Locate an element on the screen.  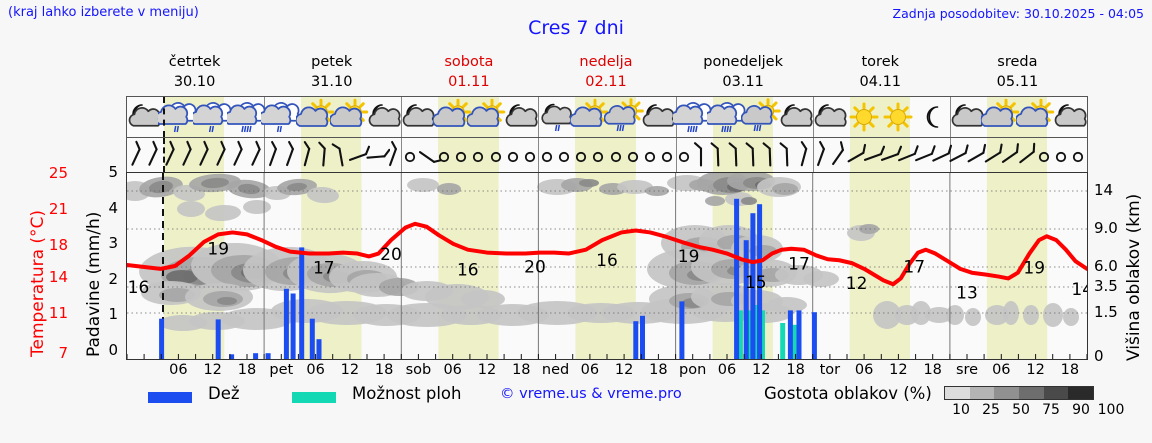
temperature-tick: 21 is located at coordinates (58, 209).